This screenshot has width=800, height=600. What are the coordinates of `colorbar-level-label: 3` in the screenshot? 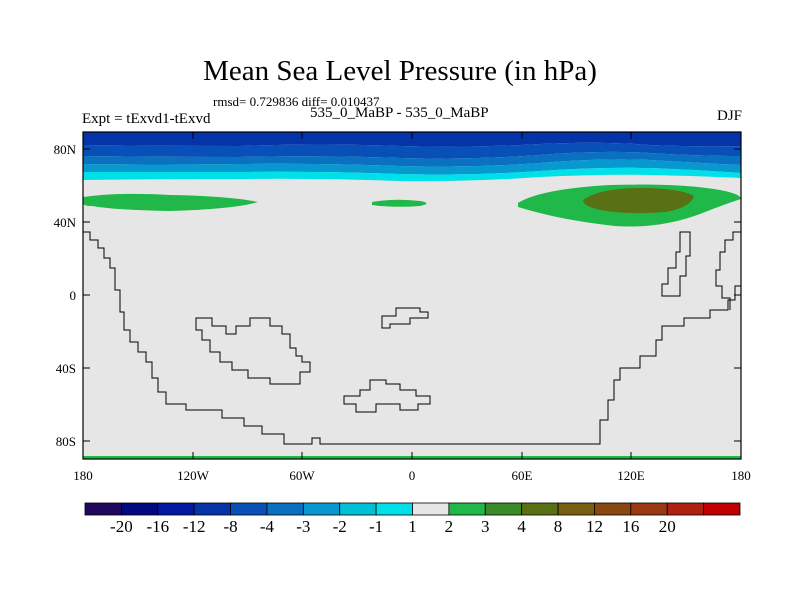 It's located at (485, 526).